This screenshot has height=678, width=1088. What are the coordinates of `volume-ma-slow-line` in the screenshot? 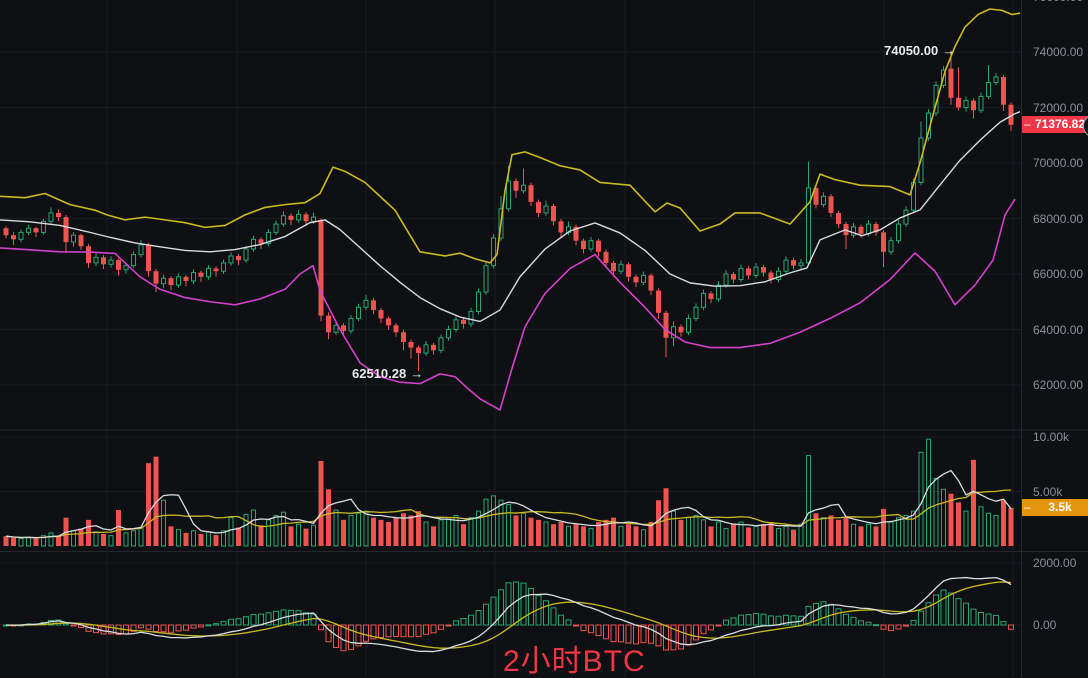 It's located at (508, 514).